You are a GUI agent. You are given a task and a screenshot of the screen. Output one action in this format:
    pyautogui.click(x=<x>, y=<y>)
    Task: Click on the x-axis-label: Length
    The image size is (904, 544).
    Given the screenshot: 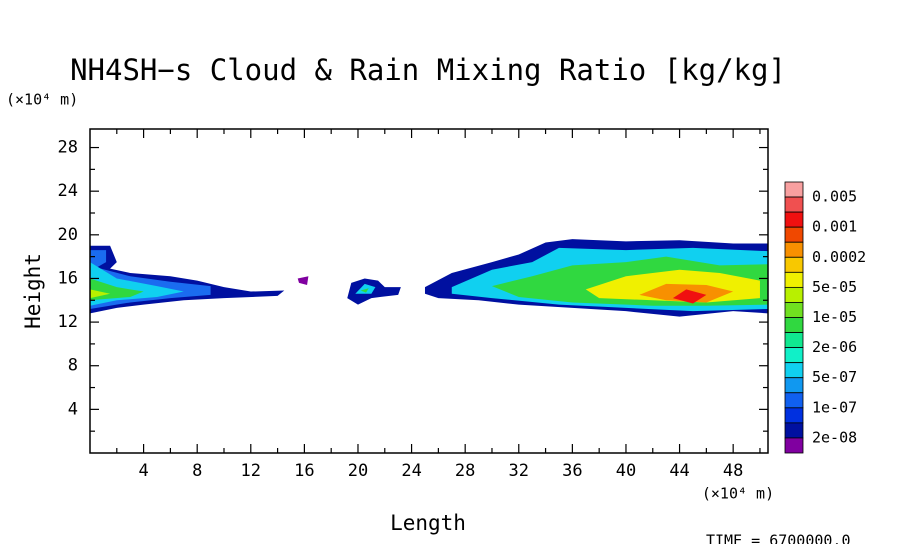 What is the action you would take?
    pyautogui.click(x=428, y=523)
    